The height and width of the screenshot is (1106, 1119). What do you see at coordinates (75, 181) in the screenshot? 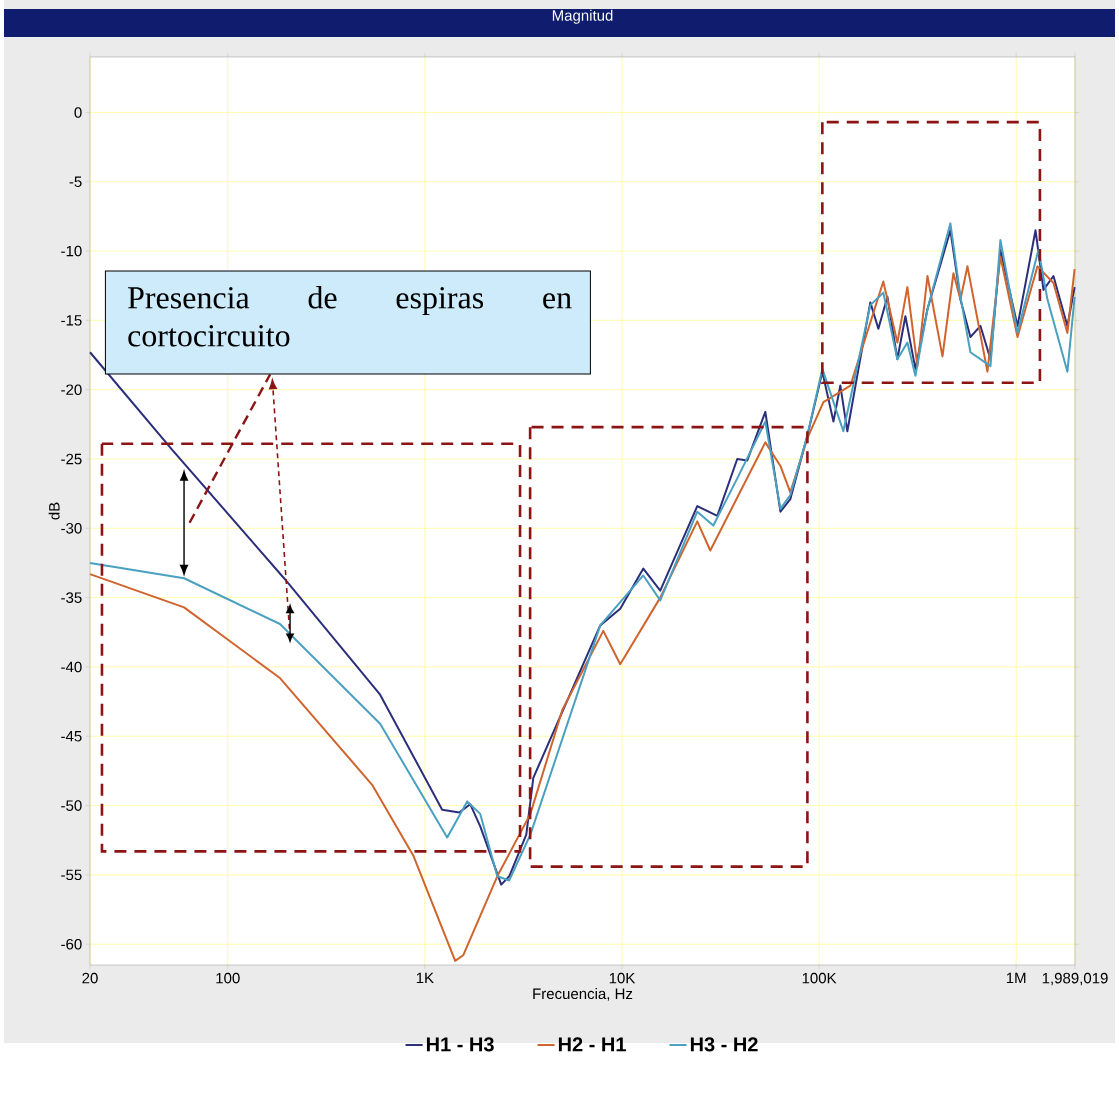
I see `y-tick-label: -5` at bounding box center [75, 181].